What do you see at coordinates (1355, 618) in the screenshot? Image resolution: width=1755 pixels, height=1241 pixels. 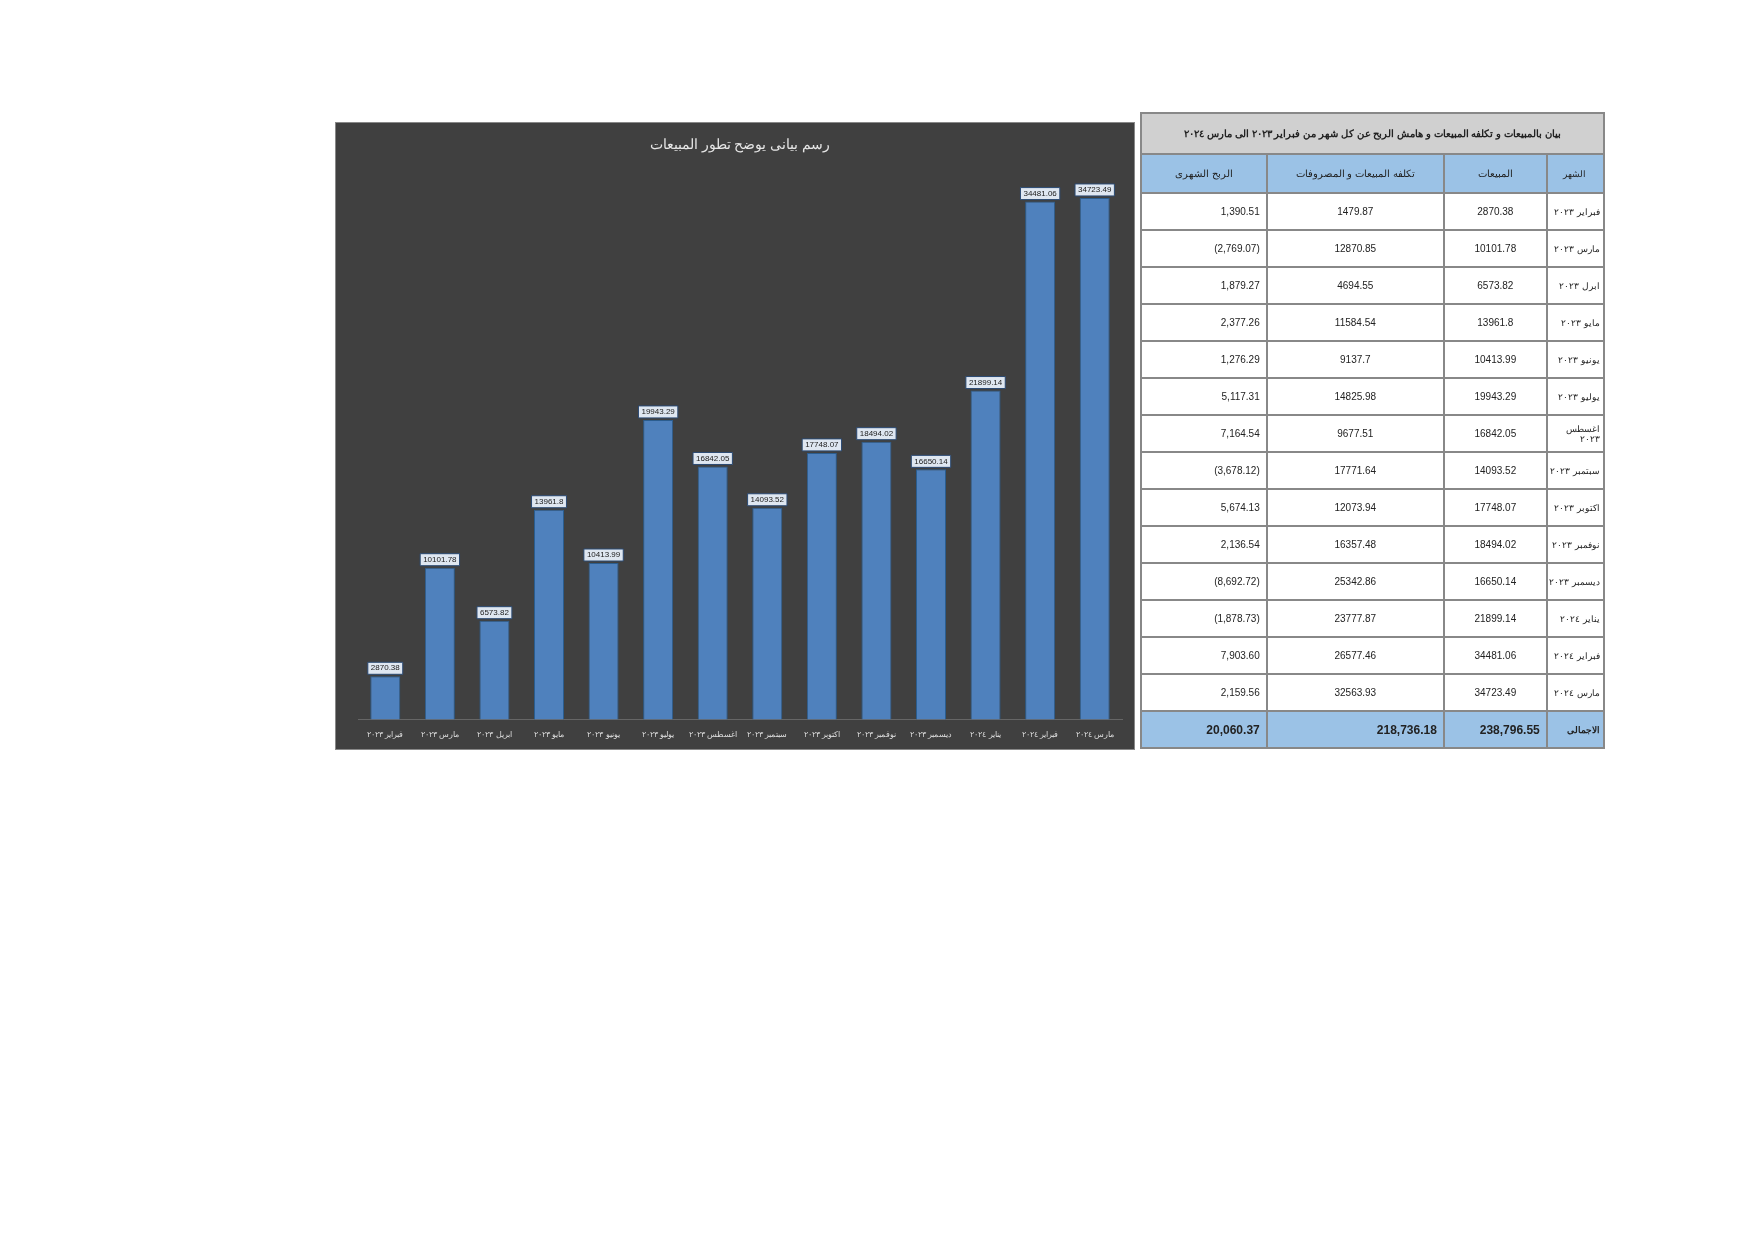 I see `text: 23777.87` at bounding box center [1355, 618].